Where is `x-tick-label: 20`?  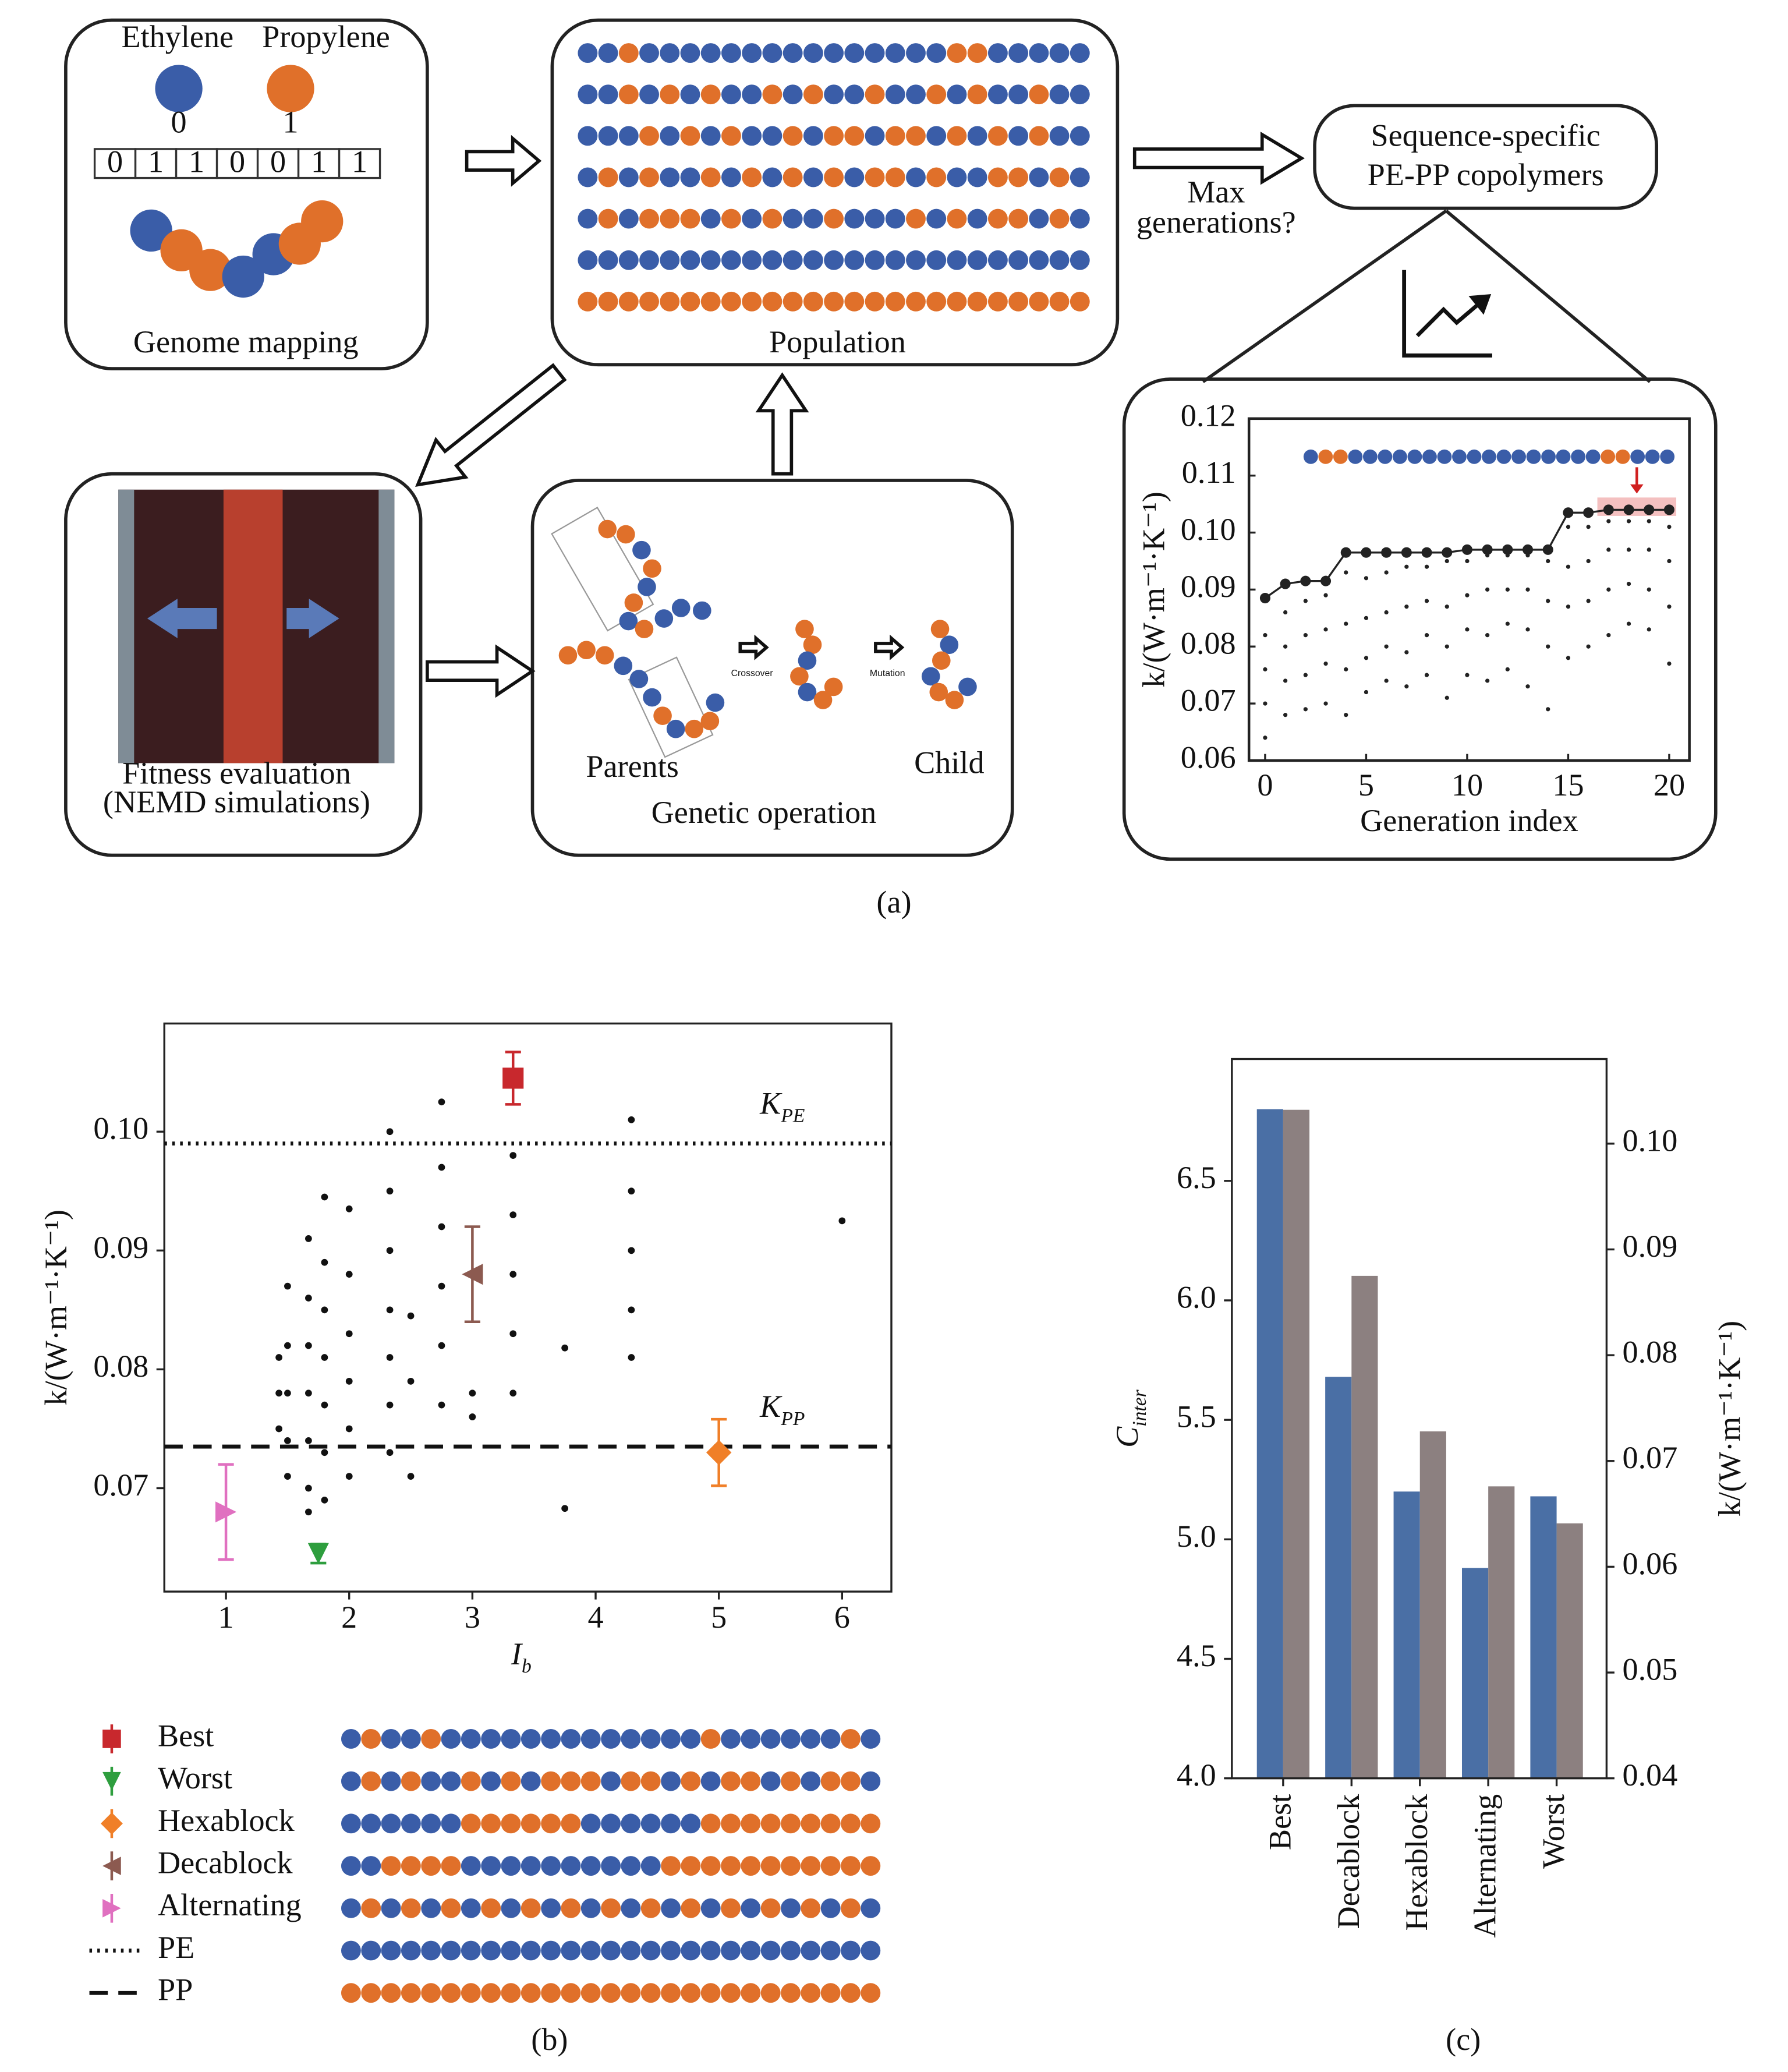 x-tick-label: 20 is located at coordinates (1669, 785).